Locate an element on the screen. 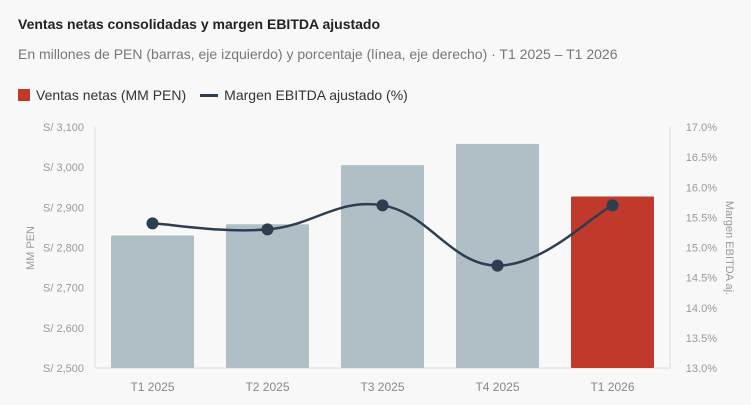  margin-point-t1-2026 is located at coordinates (612, 205).